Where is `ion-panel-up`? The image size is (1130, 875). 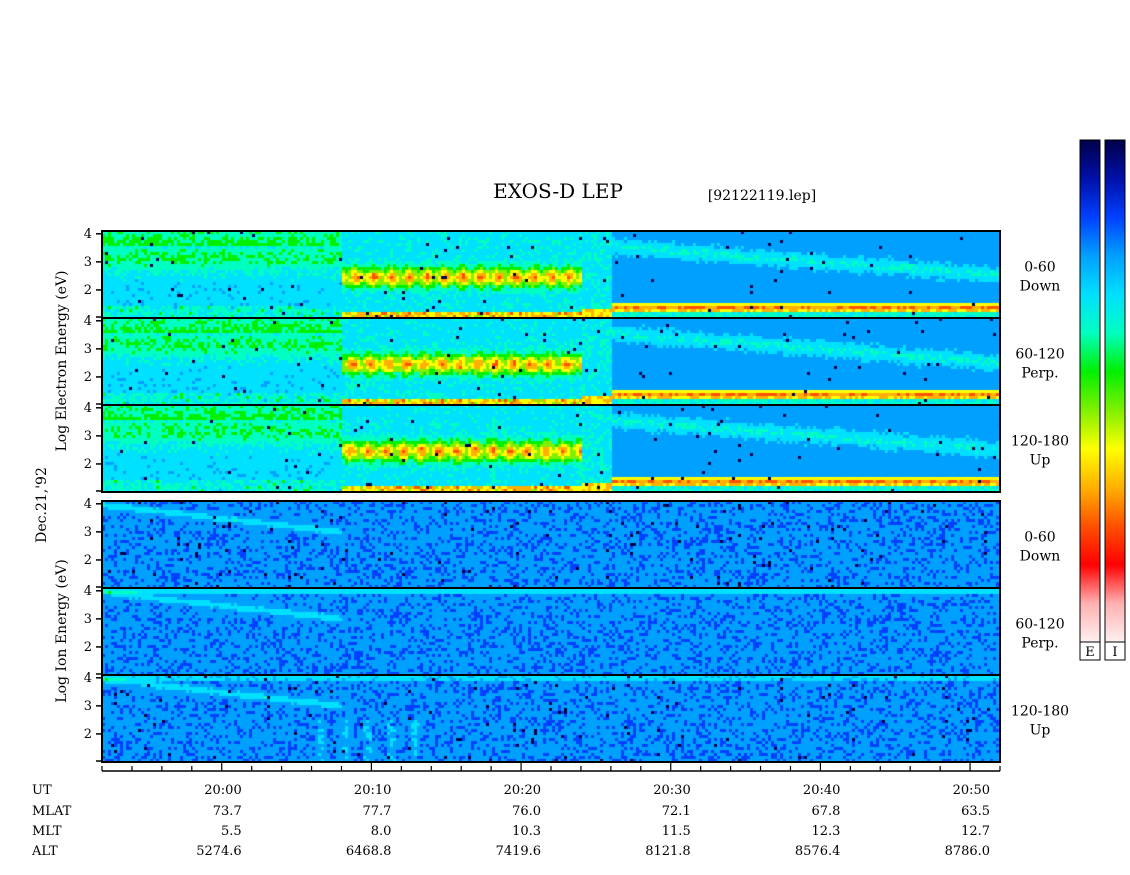
ion-panel-up is located at coordinates (551, 718).